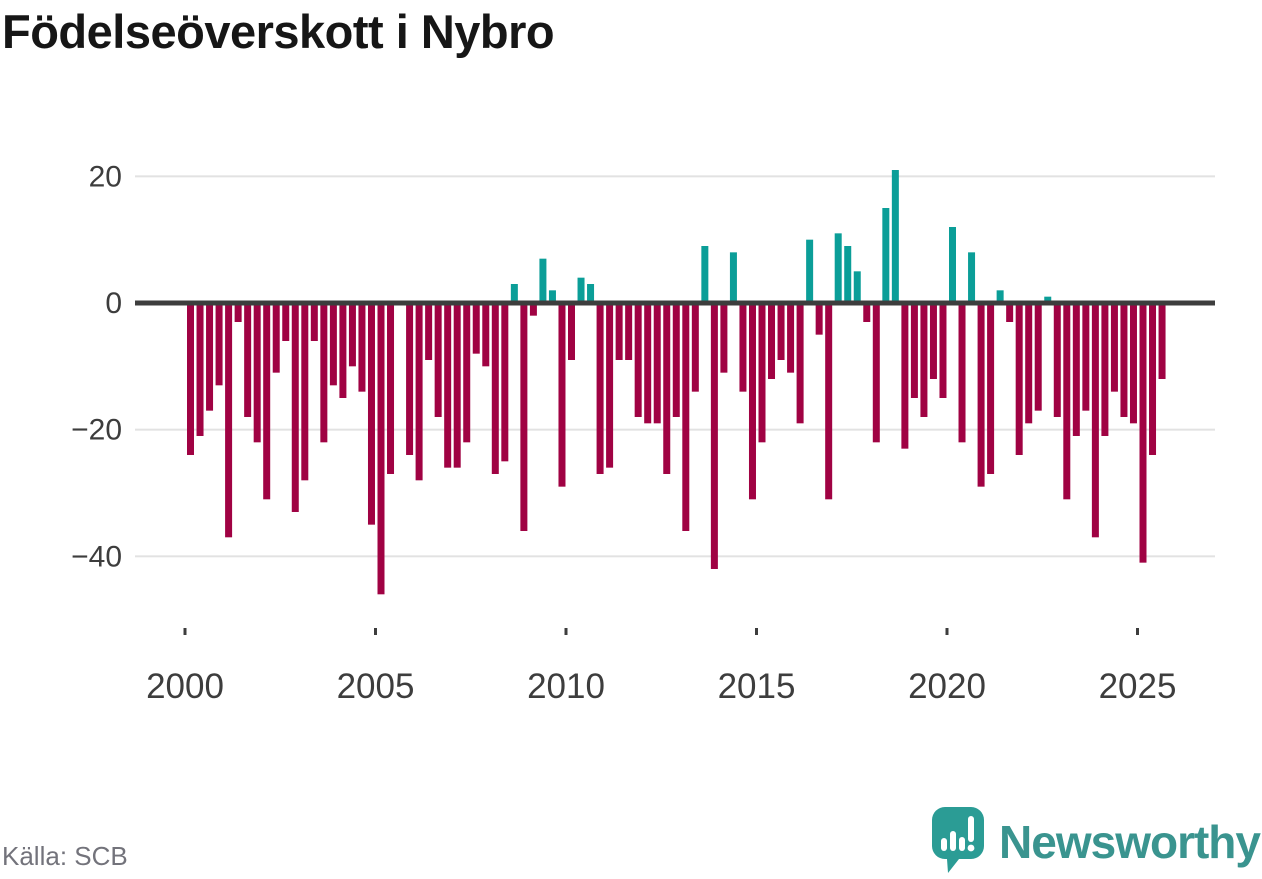  What do you see at coordinates (933, 341) in the screenshot?
I see `bar-2019Q3` at bounding box center [933, 341].